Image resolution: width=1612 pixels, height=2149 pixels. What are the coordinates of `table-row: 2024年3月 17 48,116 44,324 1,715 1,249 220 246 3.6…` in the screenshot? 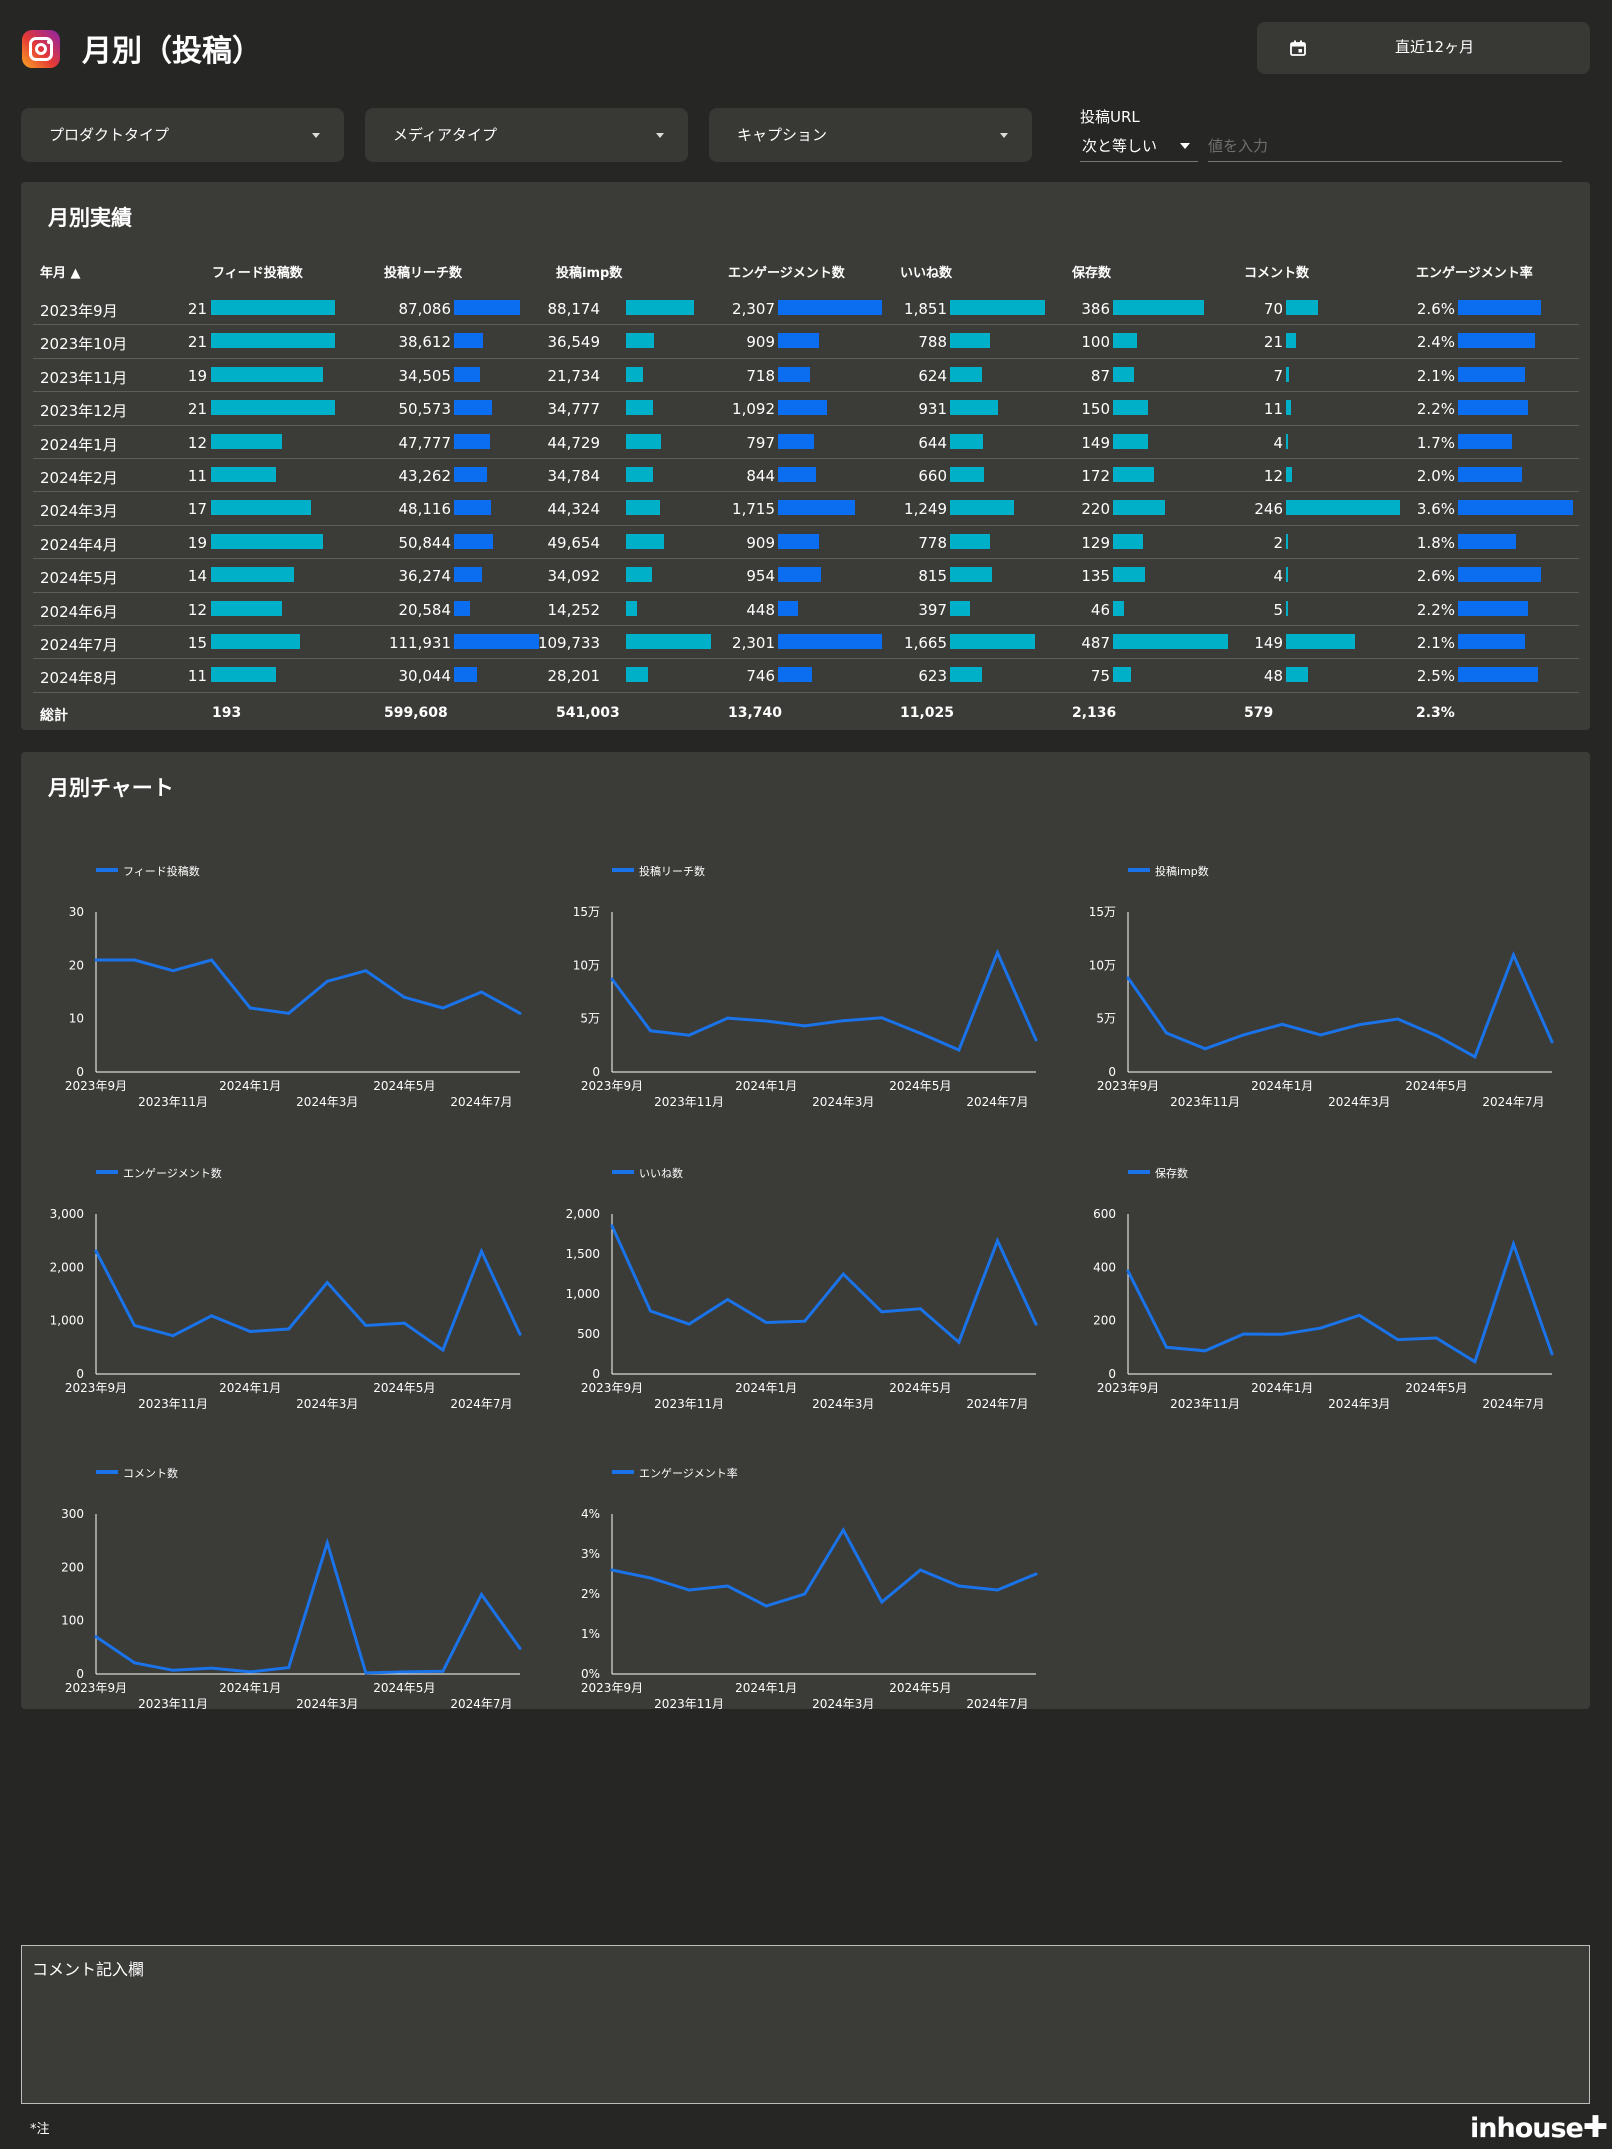 It's located at (806, 509).